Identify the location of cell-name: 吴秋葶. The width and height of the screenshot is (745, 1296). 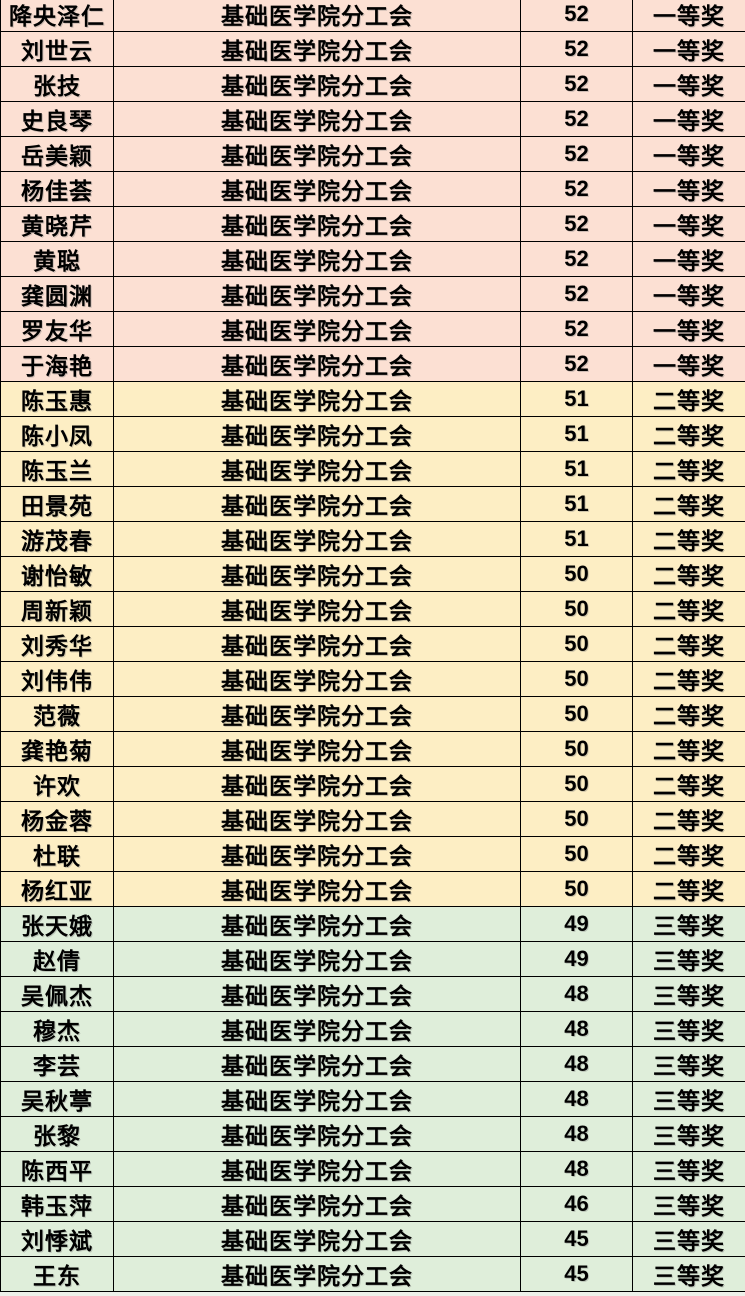
(57, 1099).